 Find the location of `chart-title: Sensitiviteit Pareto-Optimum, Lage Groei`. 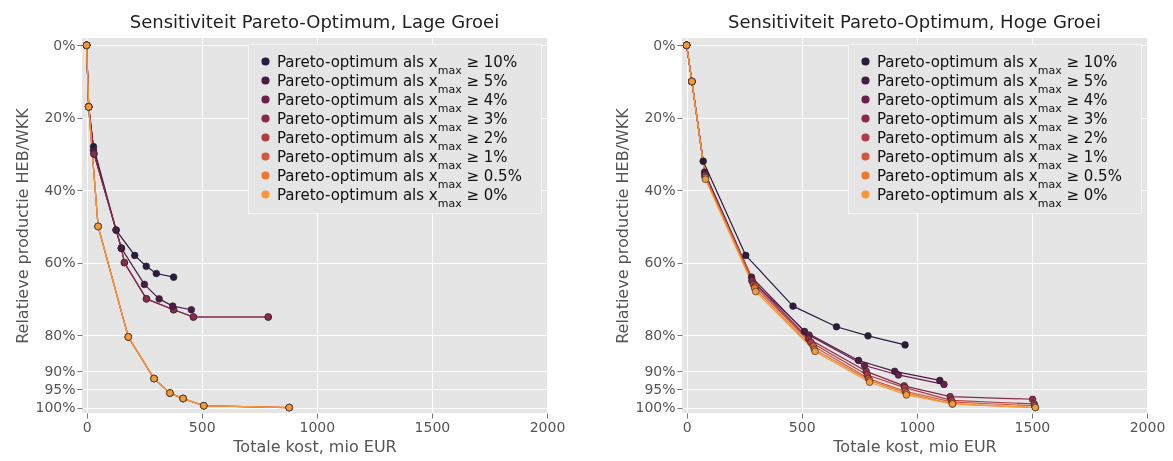

chart-title: Sensitiviteit Pareto-Optimum, Lage Groei is located at coordinates (314, 21).